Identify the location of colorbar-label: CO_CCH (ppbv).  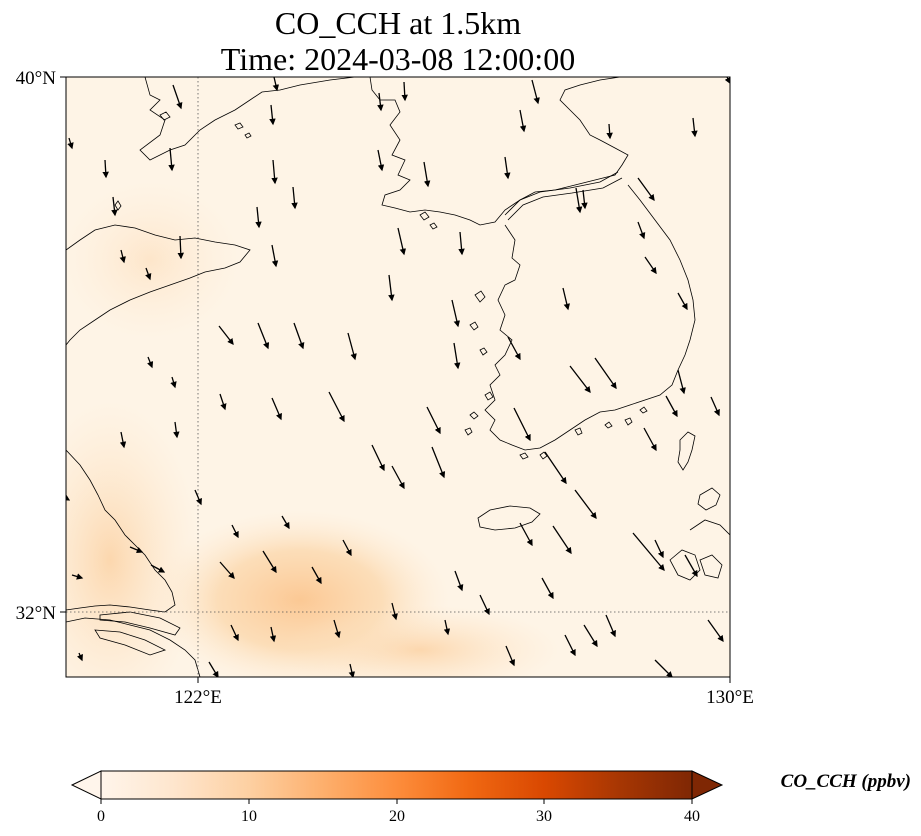
(846, 781).